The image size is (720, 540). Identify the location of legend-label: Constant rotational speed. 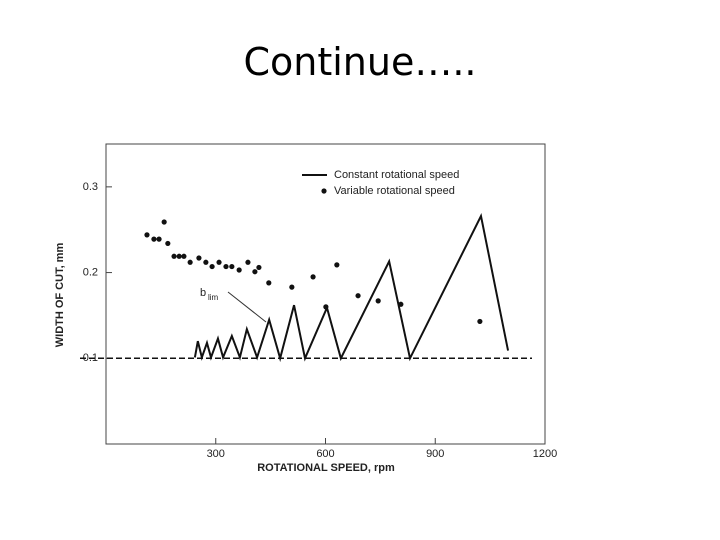
(396, 175).